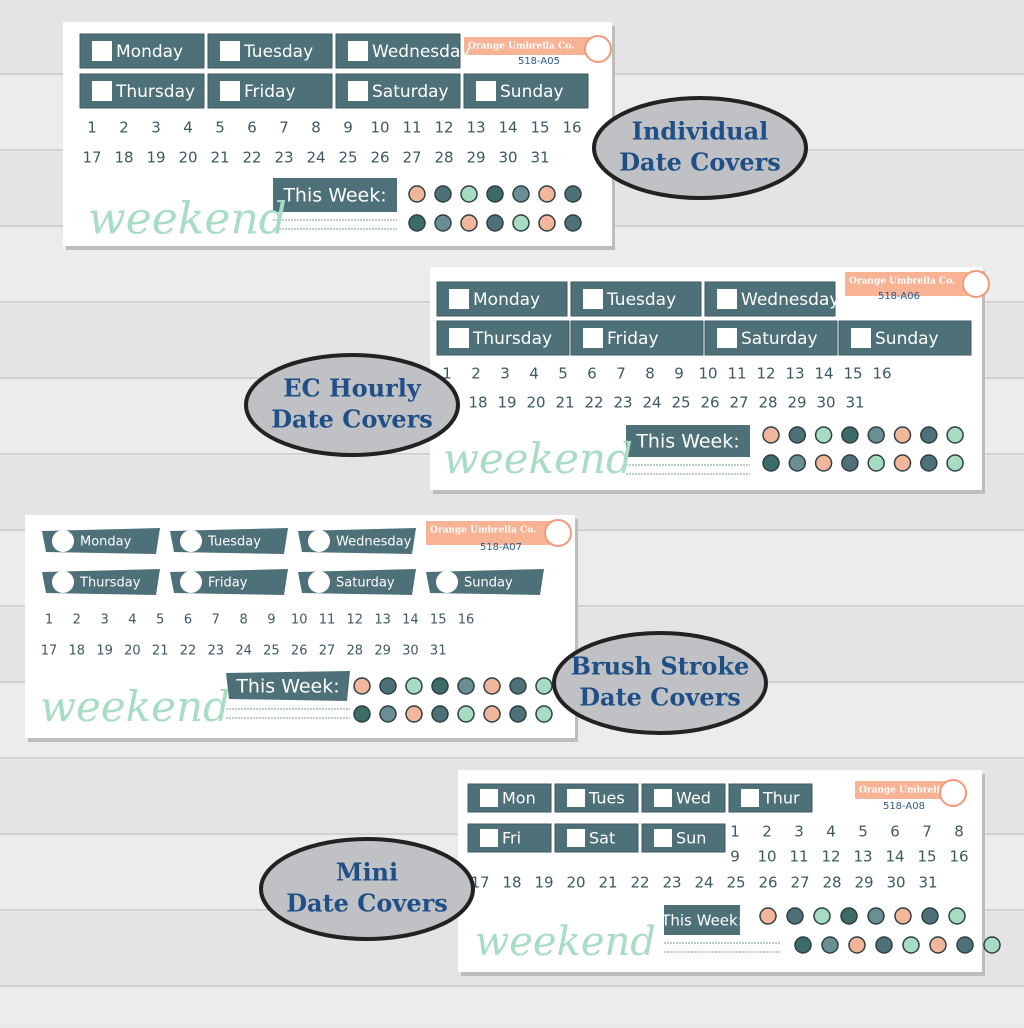  Describe the element at coordinates (565, 942) in the screenshot. I see `weekend: weekend` at that location.